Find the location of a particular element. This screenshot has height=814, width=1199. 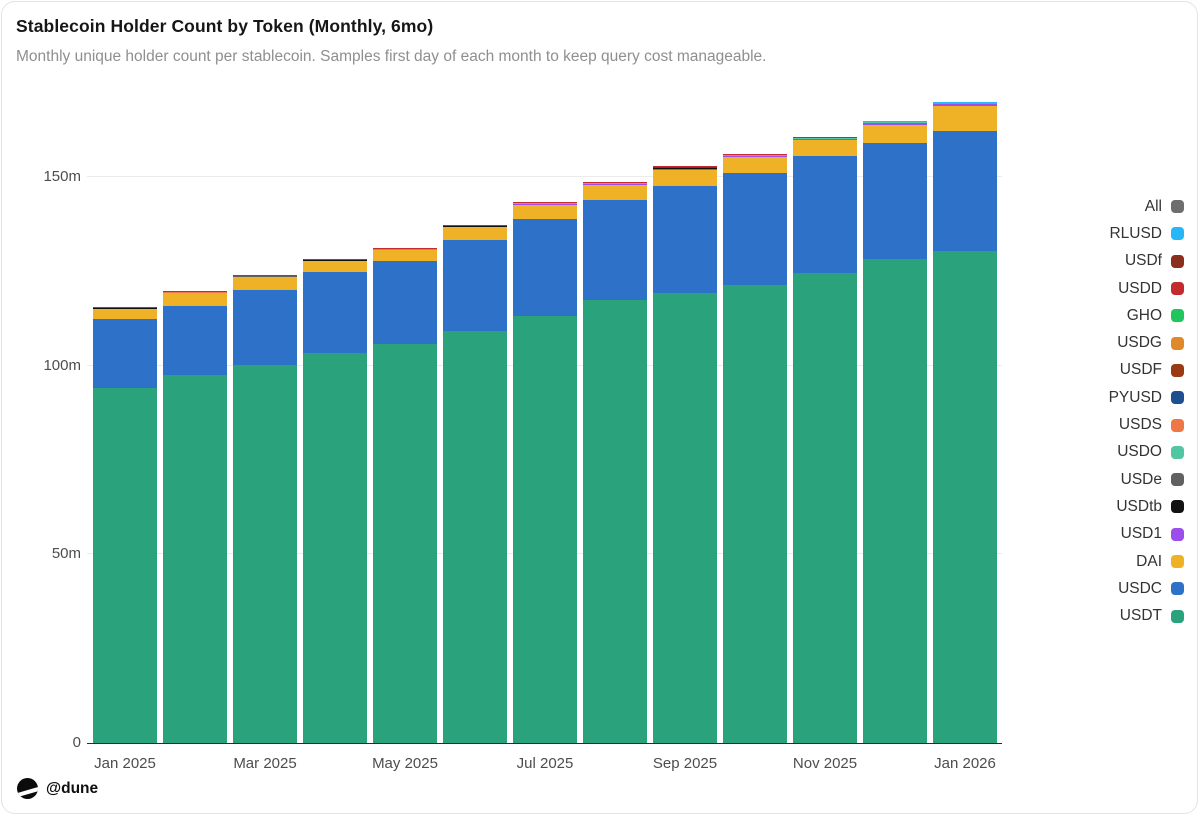

legend-swatch-USDD is located at coordinates (1177, 289).